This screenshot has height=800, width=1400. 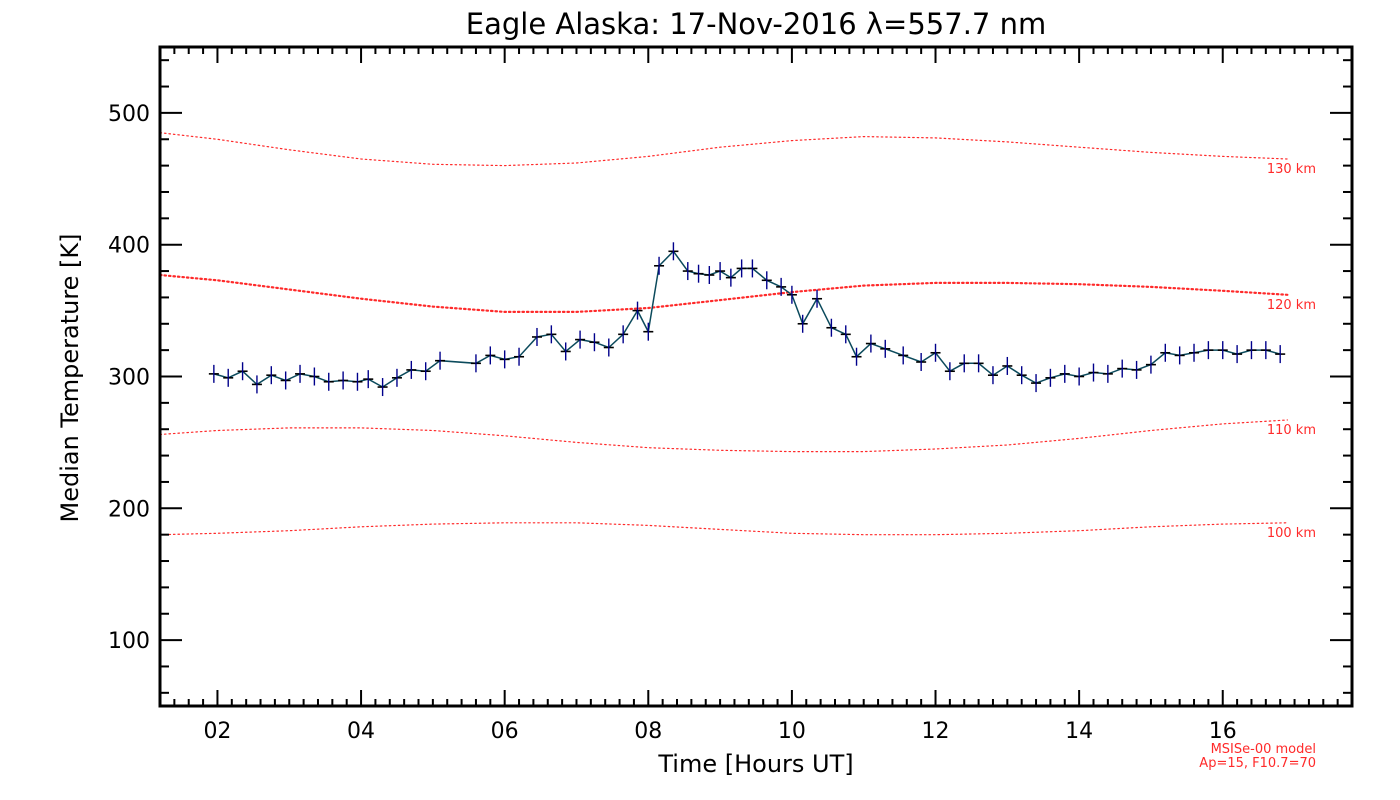 What do you see at coordinates (70, 377) in the screenshot?
I see `y-axis-label: Median Temperature [K]` at bounding box center [70, 377].